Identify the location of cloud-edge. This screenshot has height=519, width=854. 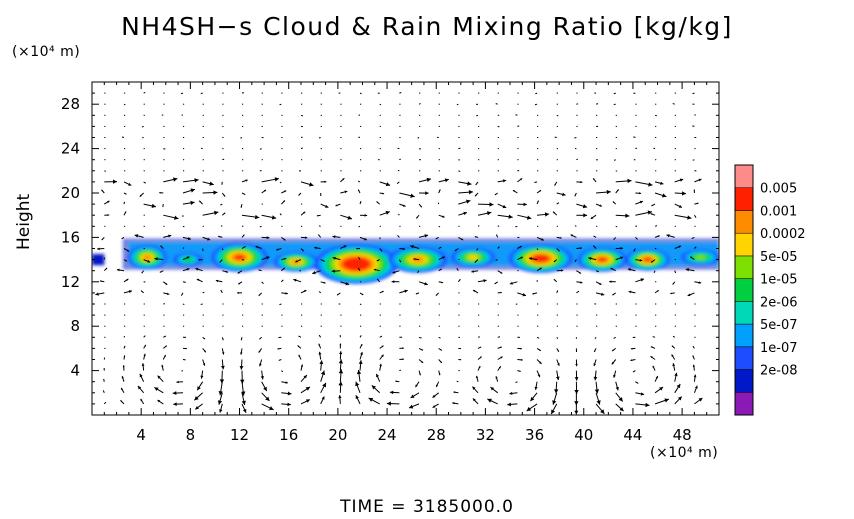
(98, 260).